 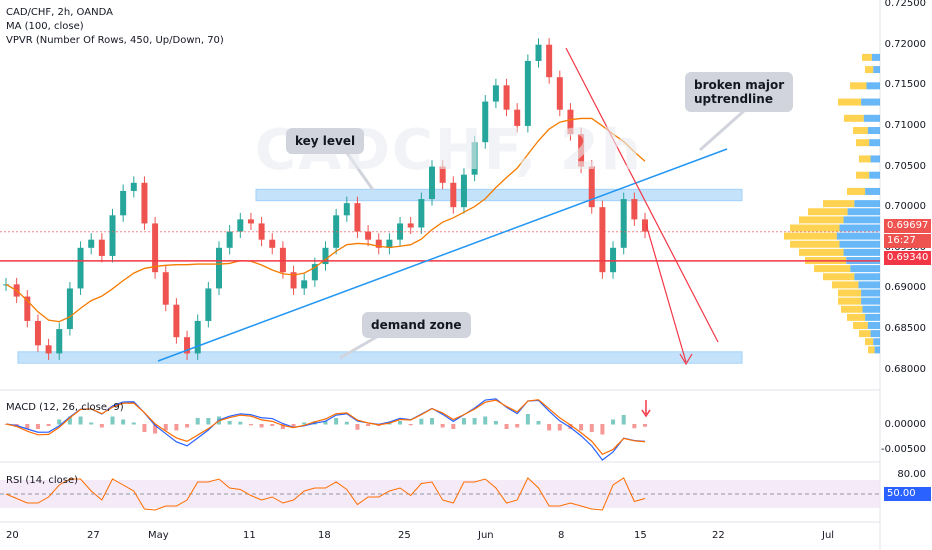 I want to click on symbol-title: CAD/CHF, 2h, OANDA, so click(x=59, y=12).